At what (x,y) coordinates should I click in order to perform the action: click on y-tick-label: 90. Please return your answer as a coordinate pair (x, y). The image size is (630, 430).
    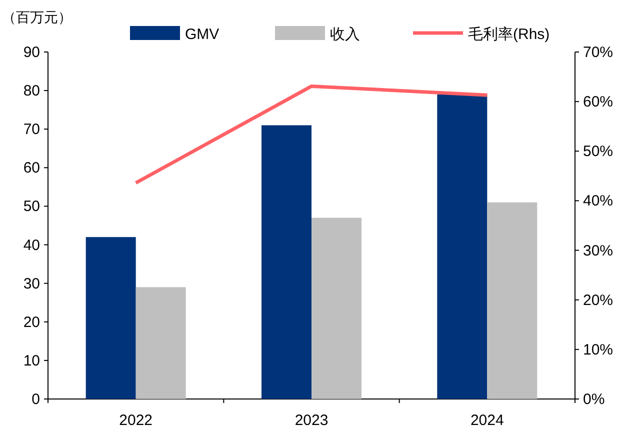
    Looking at the image, I should click on (31, 52).